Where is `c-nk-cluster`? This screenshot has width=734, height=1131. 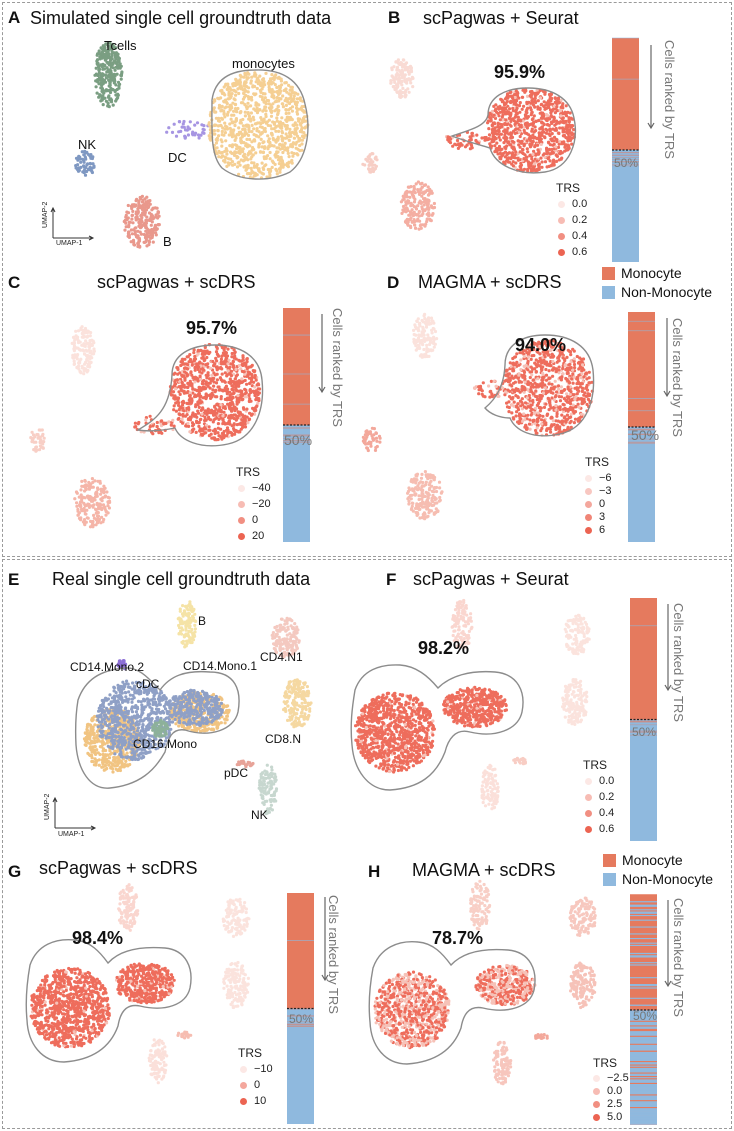
c-nk-cluster is located at coordinates (37, 440).